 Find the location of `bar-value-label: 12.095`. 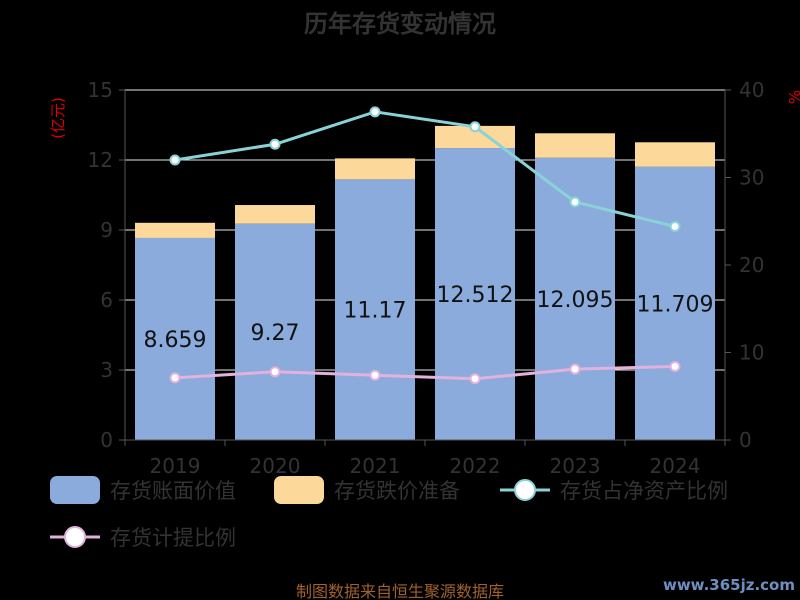

bar-value-label: 12.095 is located at coordinates (575, 300).